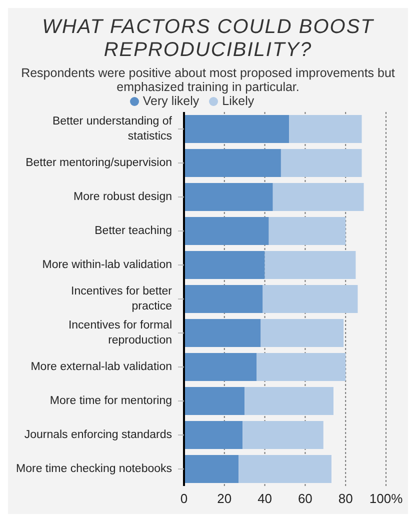 This screenshot has height=523, width=412. What do you see at coordinates (171, 101) in the screenshot?
I see `legend-label: Very likely` at bounding box center [171, 101].